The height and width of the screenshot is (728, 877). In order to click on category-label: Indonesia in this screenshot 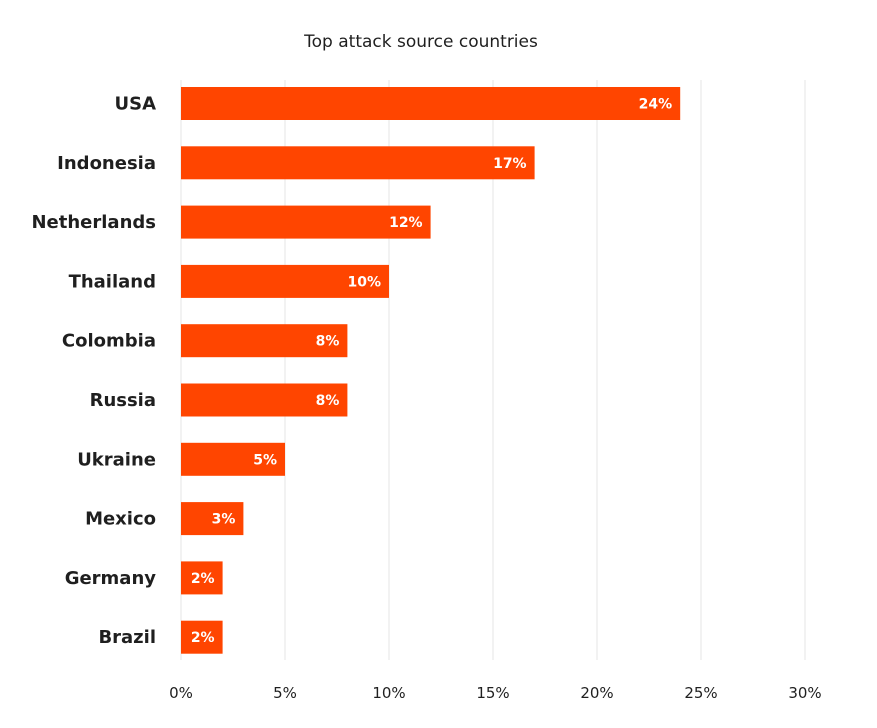, I will do `click(106, 163)`.